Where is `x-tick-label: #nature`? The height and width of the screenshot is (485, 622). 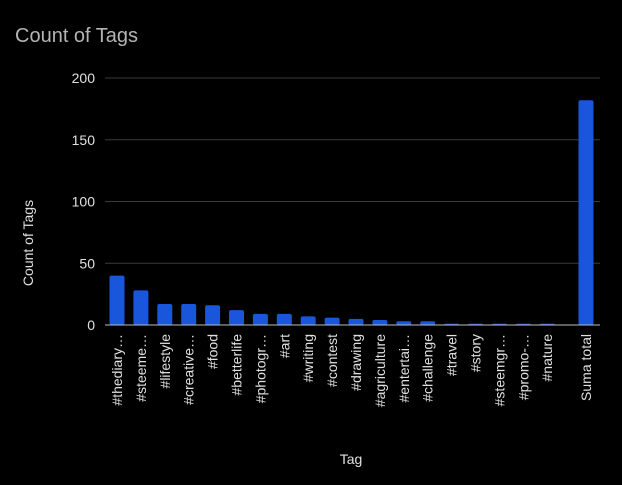 x-tick-label: #nature is located at coordinates (547, 358).